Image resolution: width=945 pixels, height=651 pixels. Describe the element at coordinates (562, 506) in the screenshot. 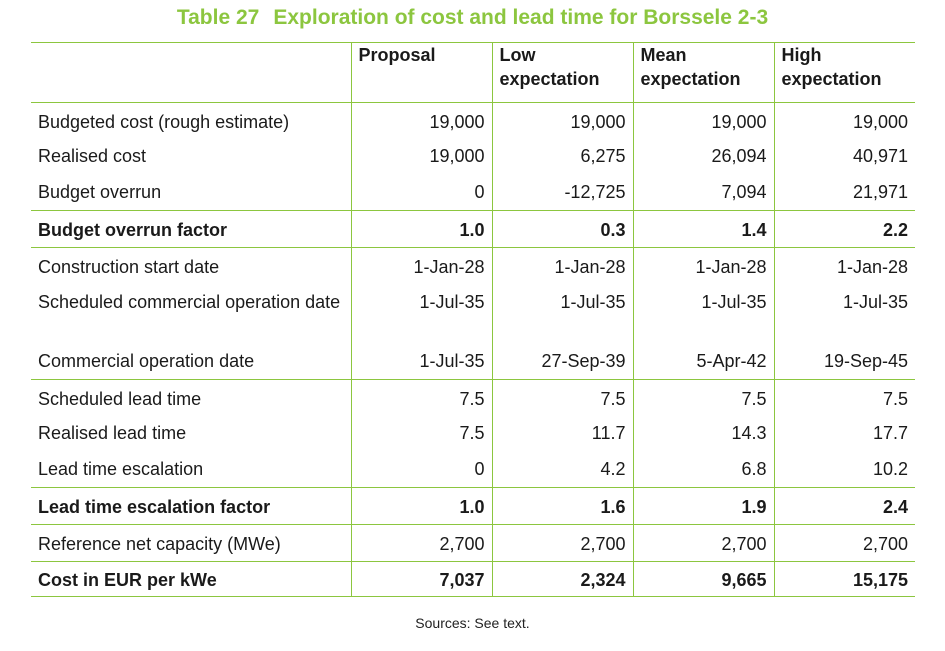

I see `row-value: 1.6` at that location.